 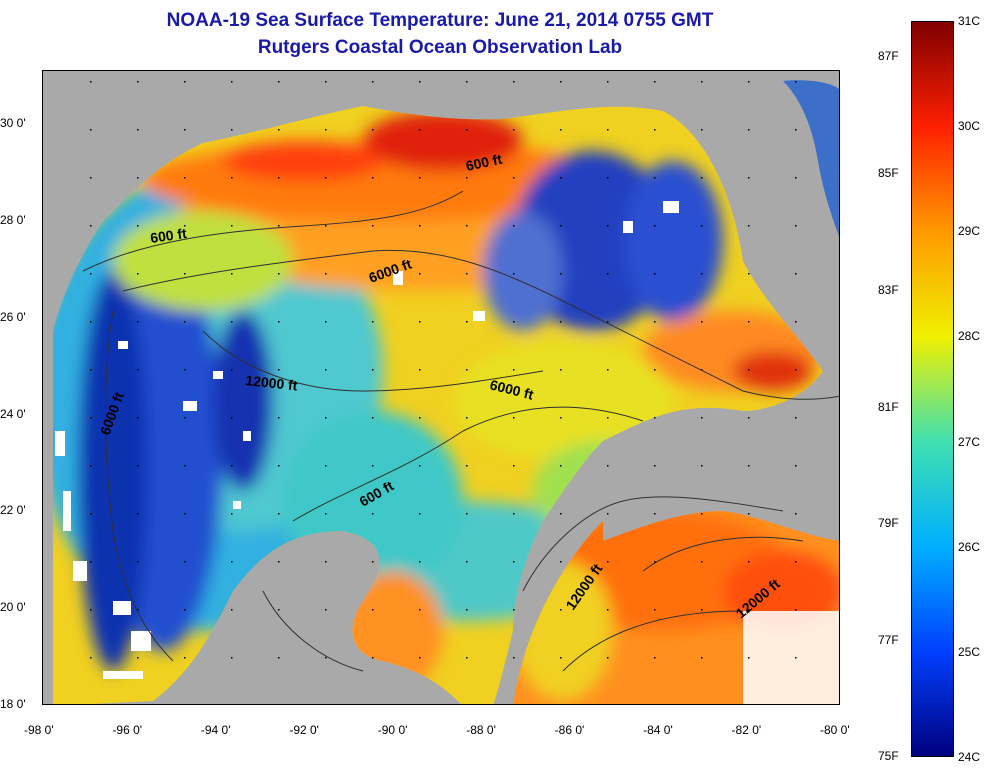 What do you see at coordinates (888, 173) in the screenshot?
I see `fahrenheit-label: 85F` at bounding box center [888, 173].